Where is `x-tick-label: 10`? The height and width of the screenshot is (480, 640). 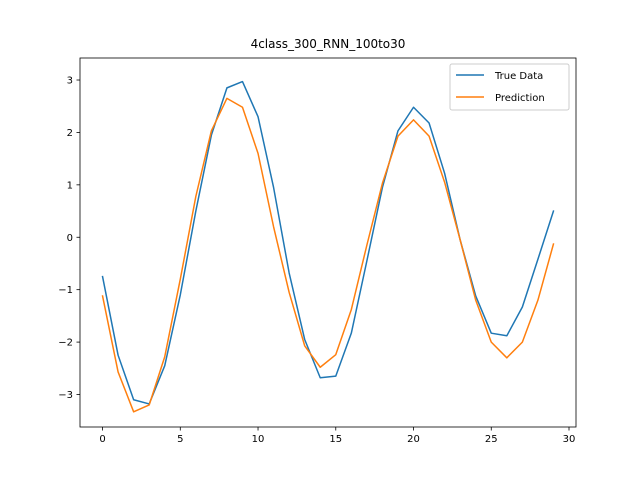 x-tick-label: 10 is located at coordinates (258, 439).